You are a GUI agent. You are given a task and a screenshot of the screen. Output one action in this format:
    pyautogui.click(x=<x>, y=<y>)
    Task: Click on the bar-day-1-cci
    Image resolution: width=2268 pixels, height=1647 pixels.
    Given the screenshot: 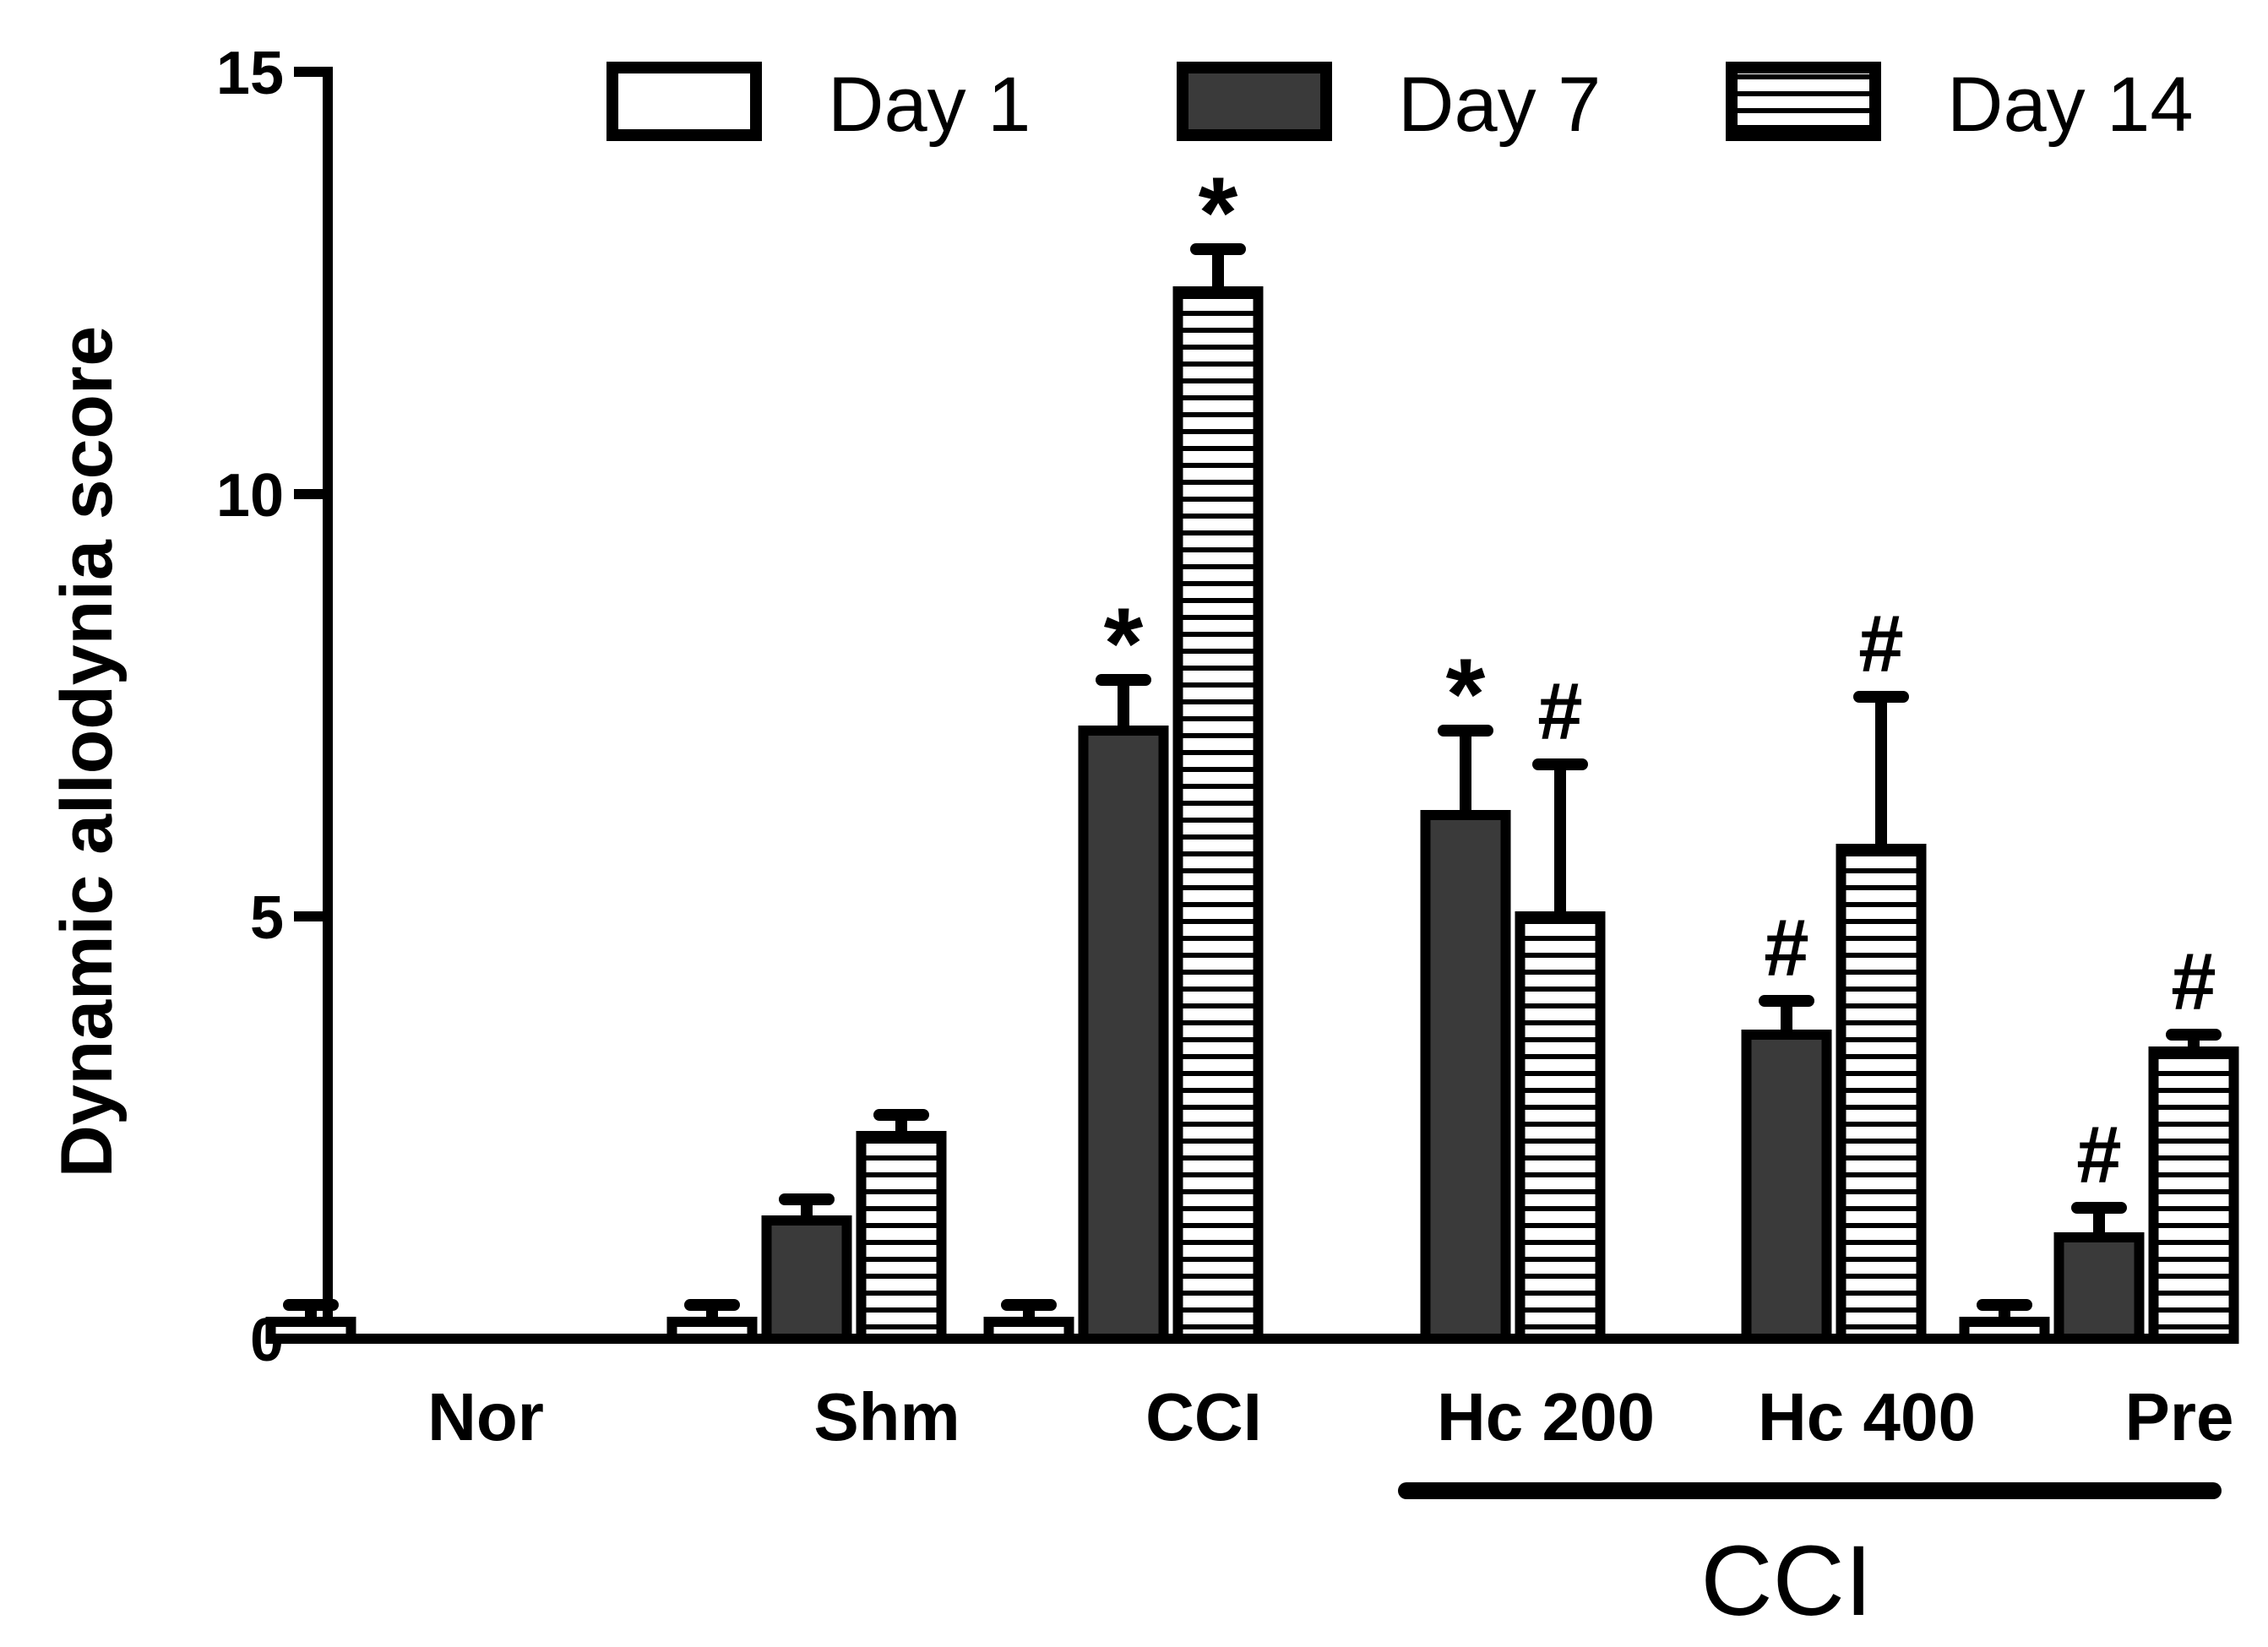 What is the action you would take?
    pyautogui.click(x=1028, y=1331)
    